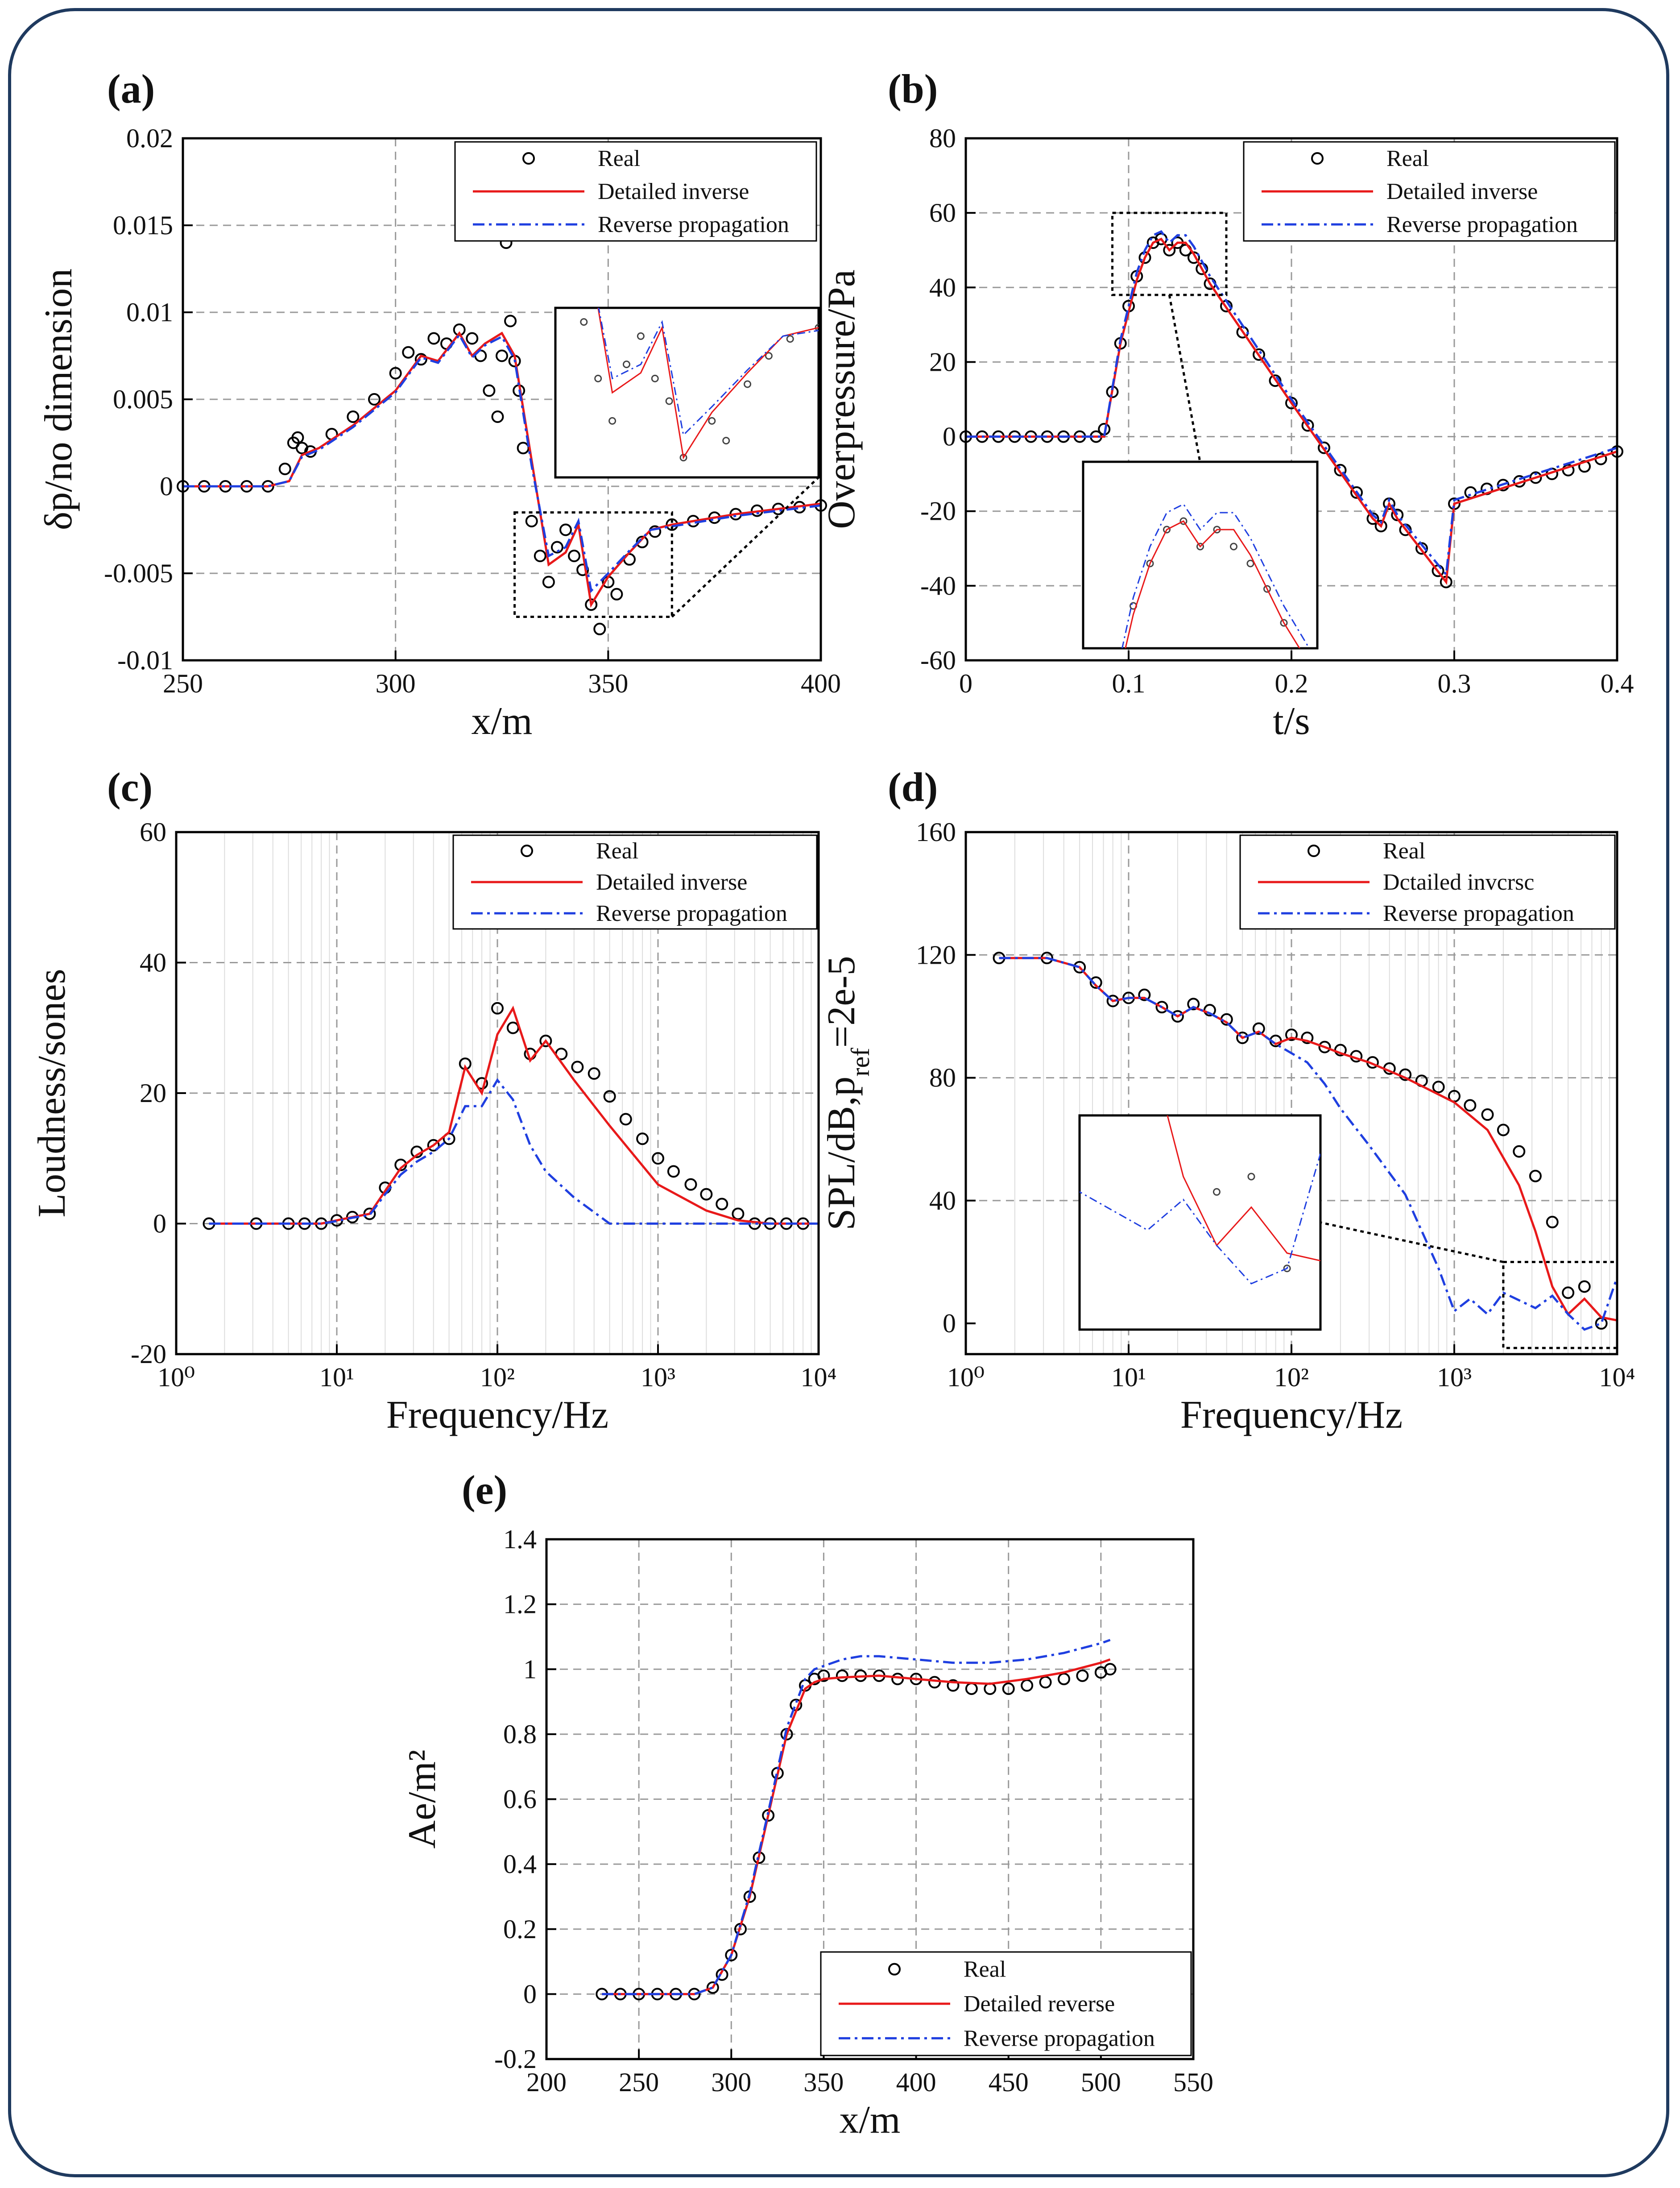 The width and height of the screenshot is (1680, 2188). What do you see at coordinates (176, 1377) in the screenshot?
I see `x-tick-label-c: 10⁰` at bounding box center [176, 1377].